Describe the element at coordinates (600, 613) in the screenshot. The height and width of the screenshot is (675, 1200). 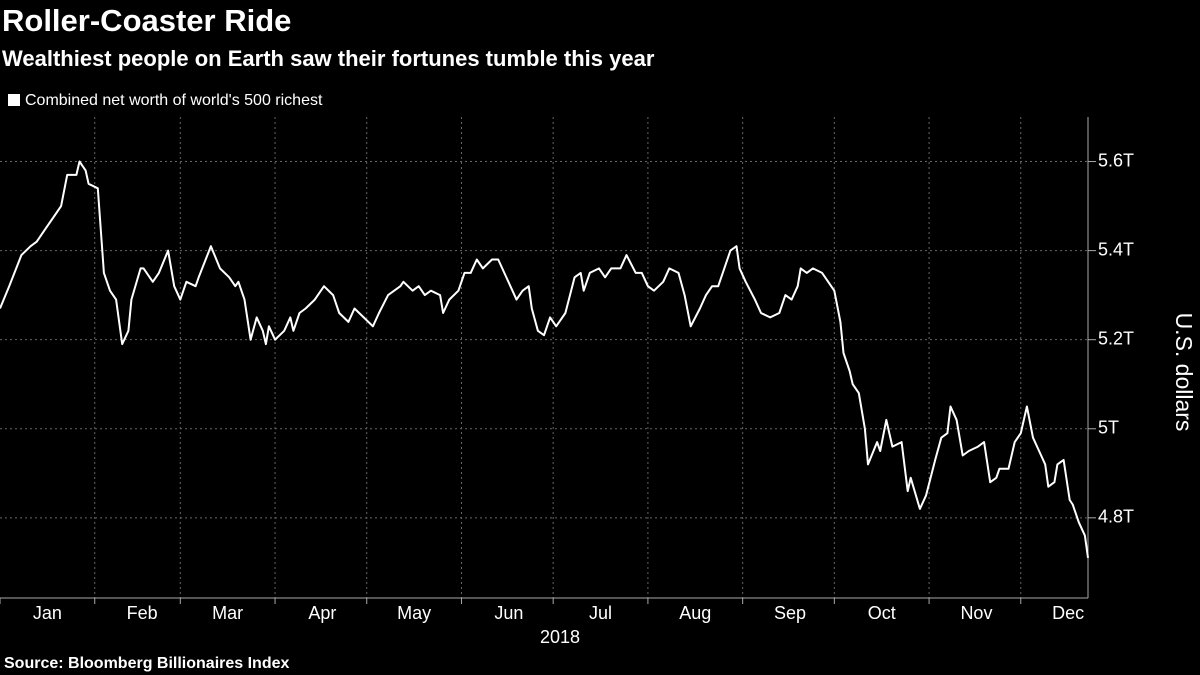
I see `x-tick-label: Jul` at that location.